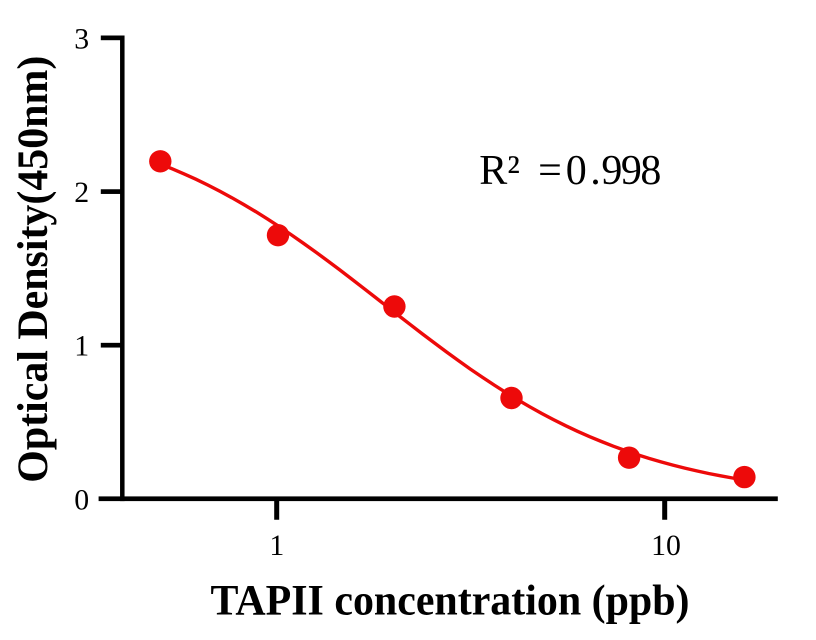  Describe the element at coordinates (666, 545) in the screenshot. I see `svg-text: 10` at that location.